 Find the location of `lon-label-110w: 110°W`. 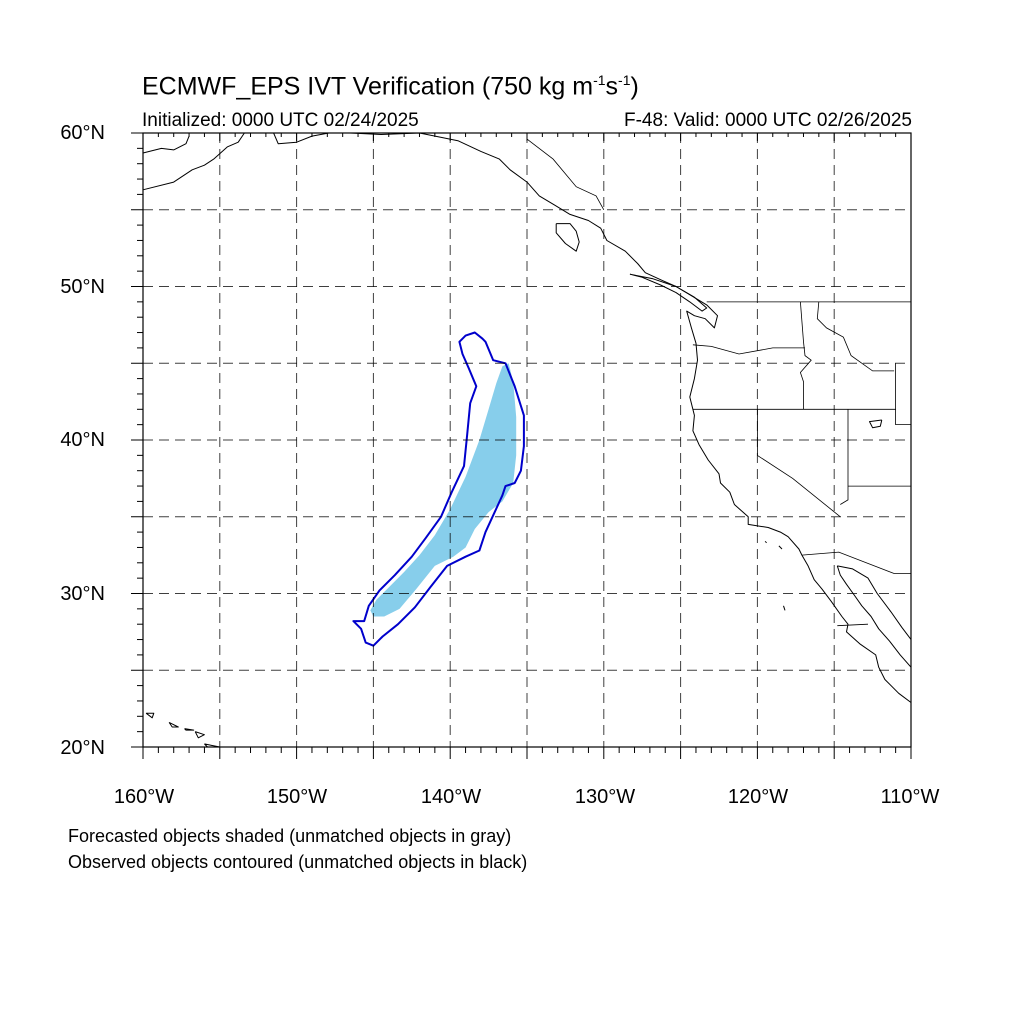

lon-label-110w: 110°W is located at coordinates (910, 797).